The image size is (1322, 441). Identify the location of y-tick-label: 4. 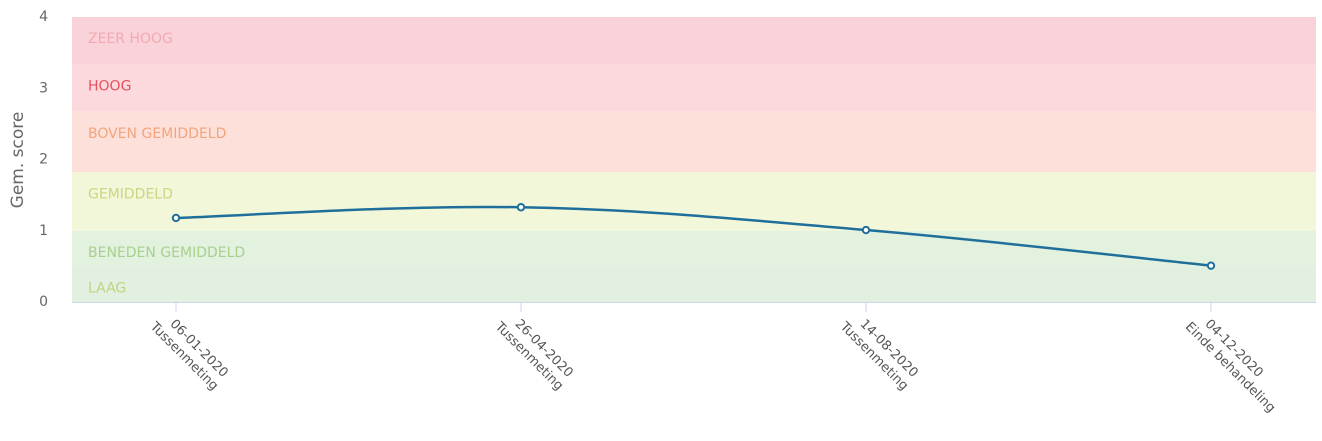
(43, 17).